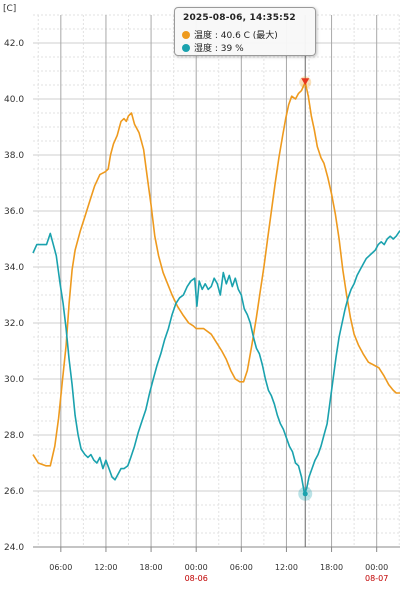 The image size is (400, 590). Describe the element at coordinates (305, 494) in the screenshot. I see `humidity-point` at that location.